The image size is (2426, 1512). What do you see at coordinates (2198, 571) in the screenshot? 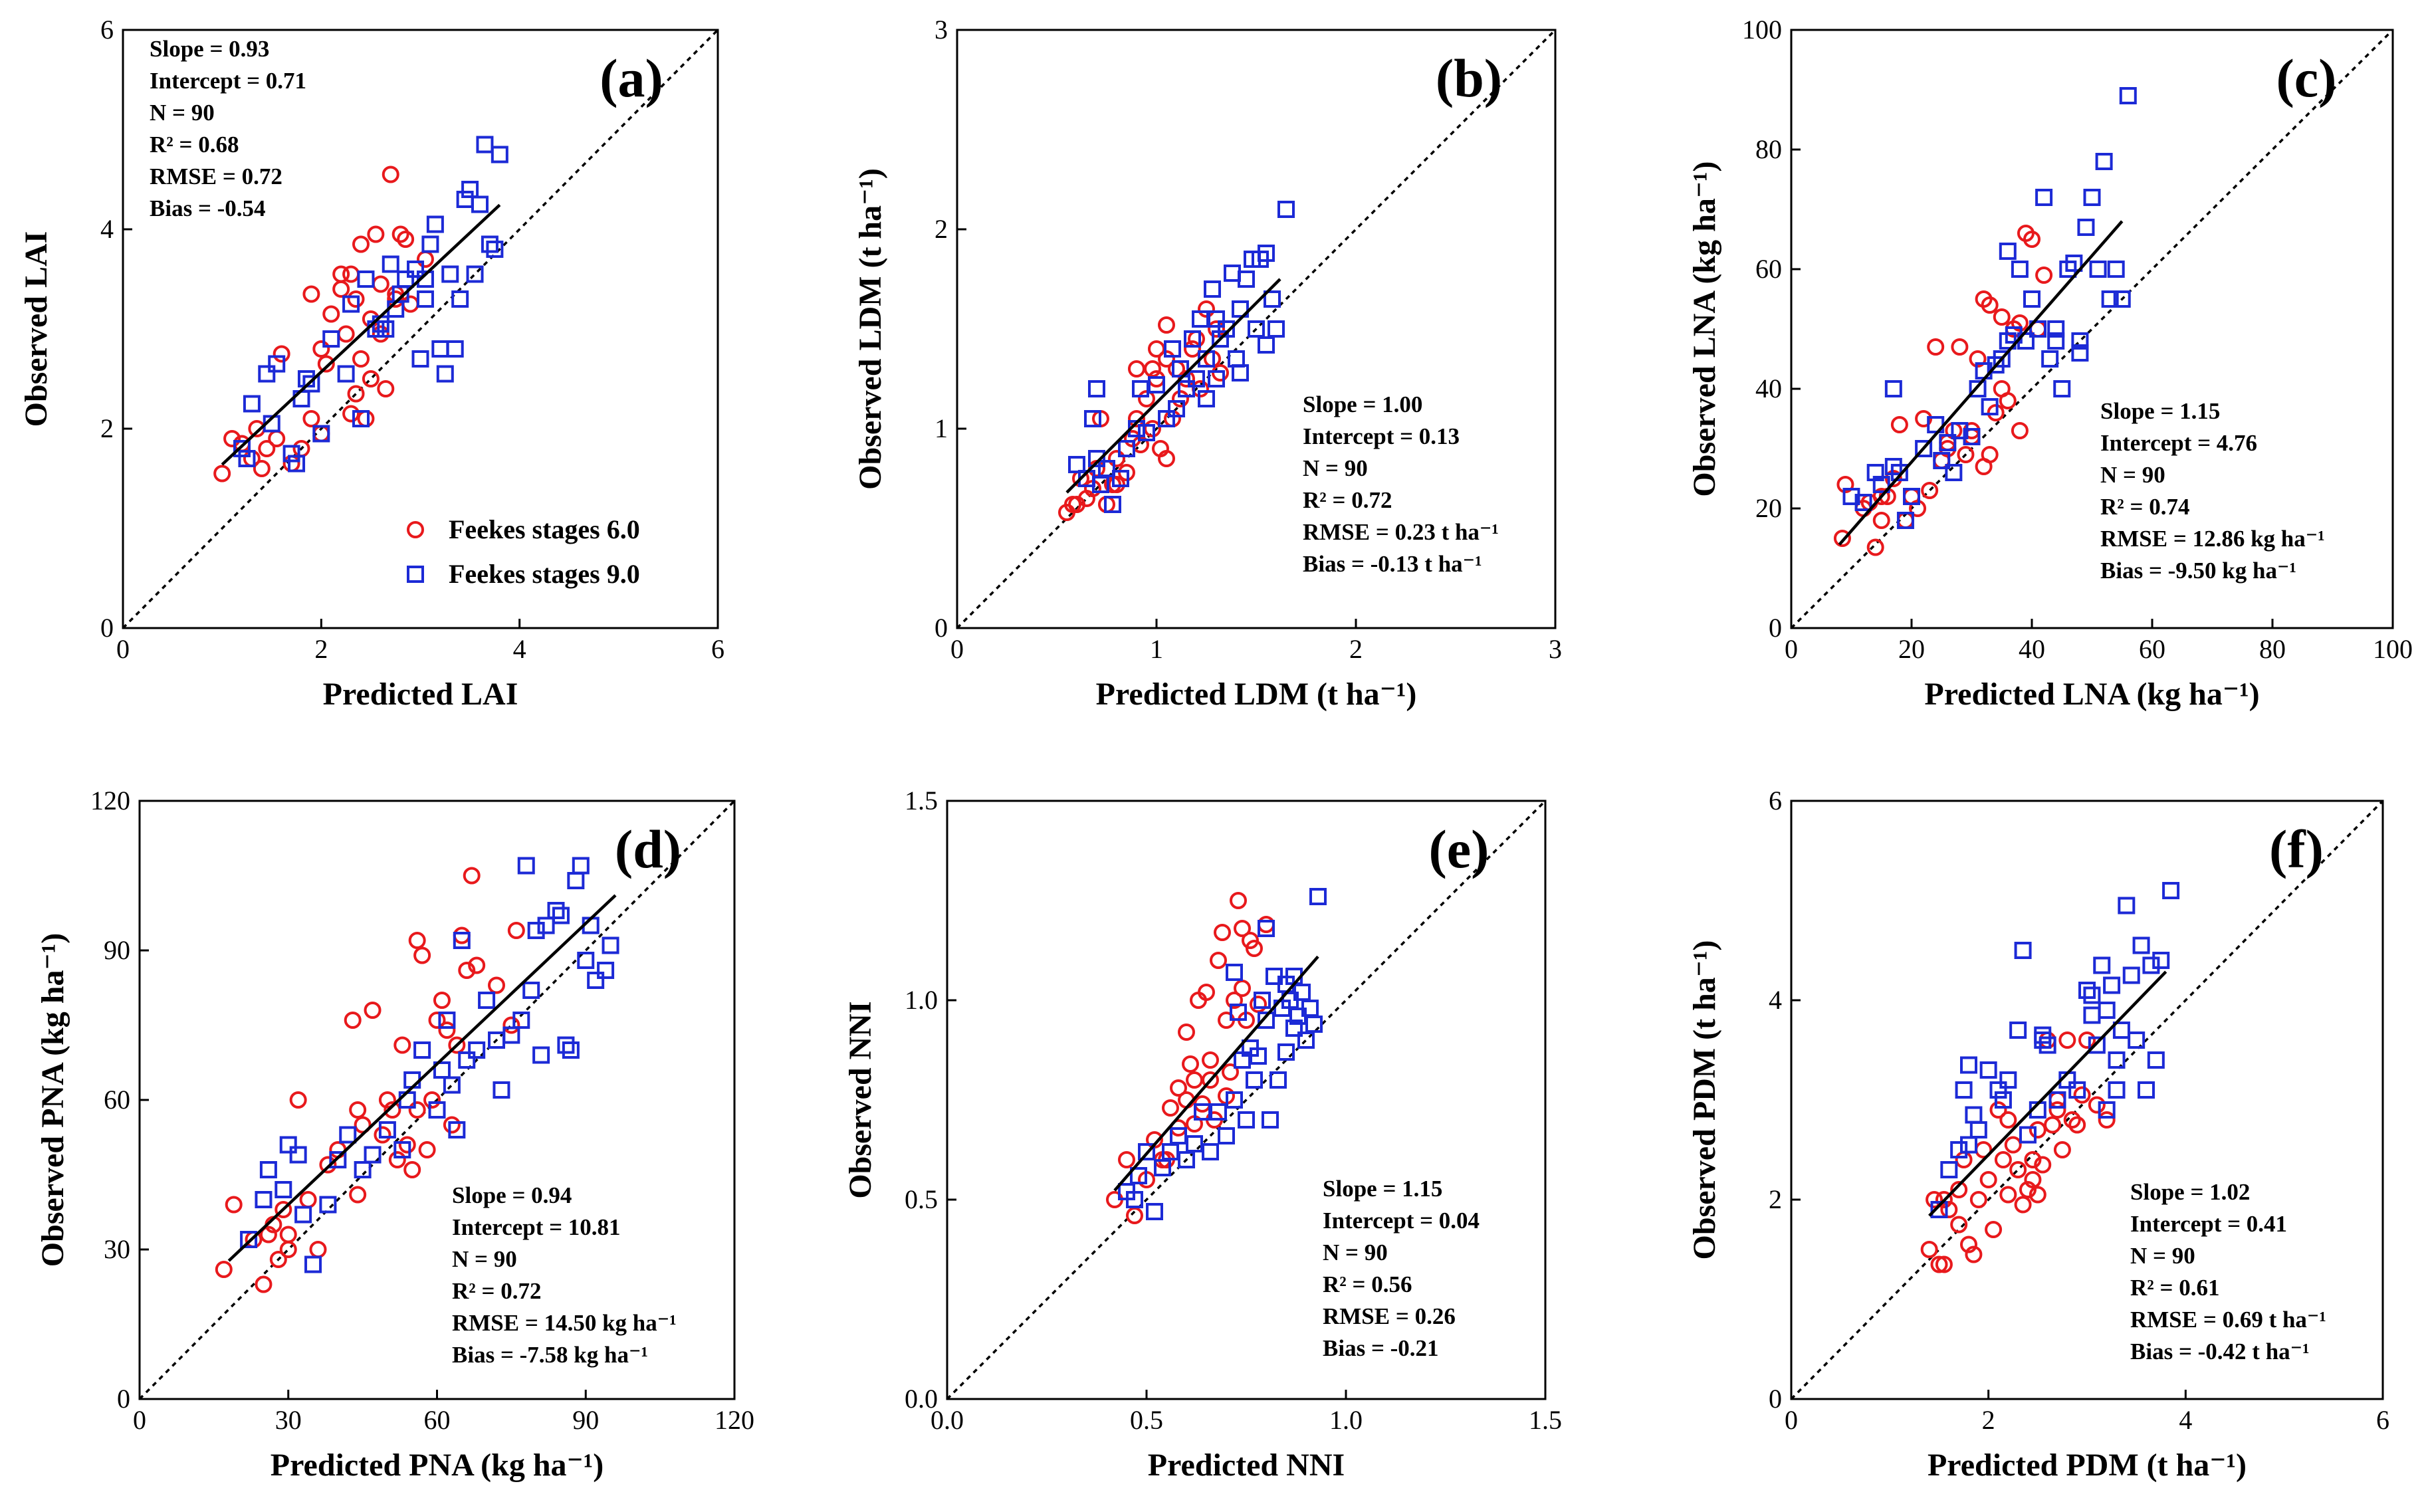
I see `stats-line: Bias = -9.50 kg ha⁻¹` at bounding box center [2198, 571].